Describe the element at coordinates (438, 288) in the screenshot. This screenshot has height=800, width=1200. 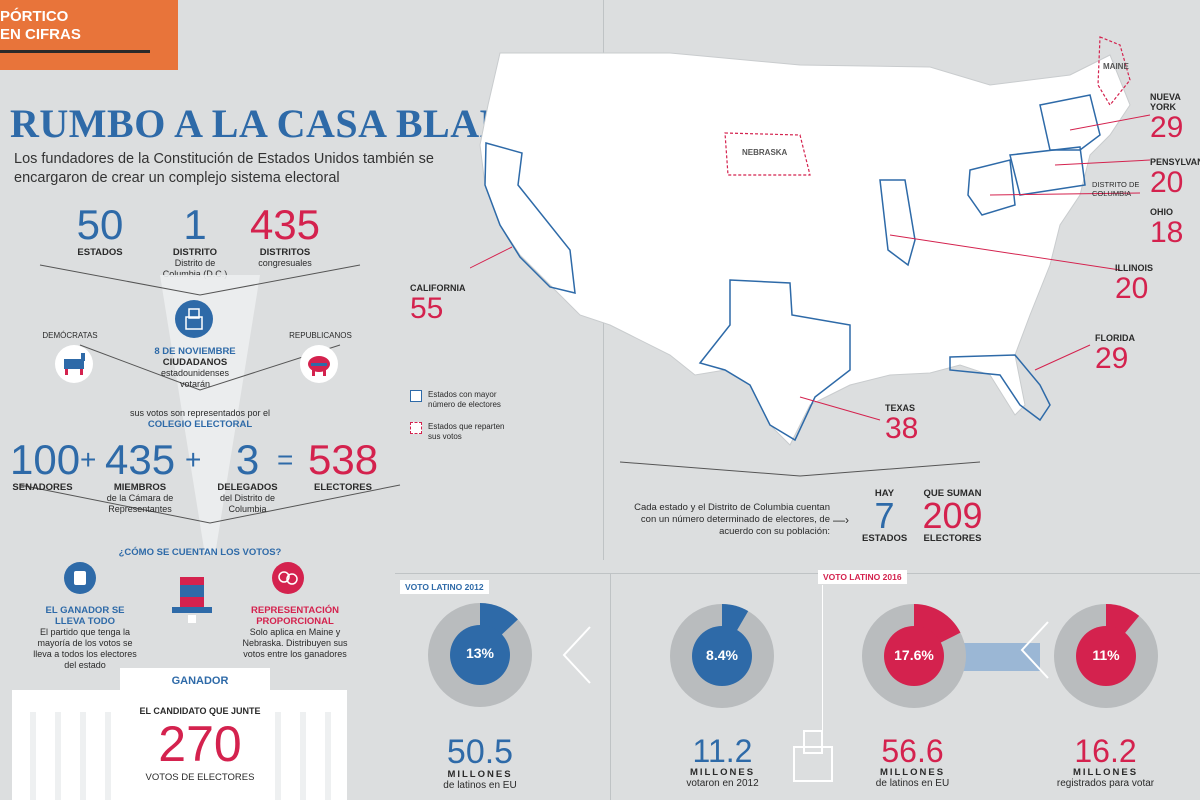
I see `california-name: CALIFORNIA` at that location.